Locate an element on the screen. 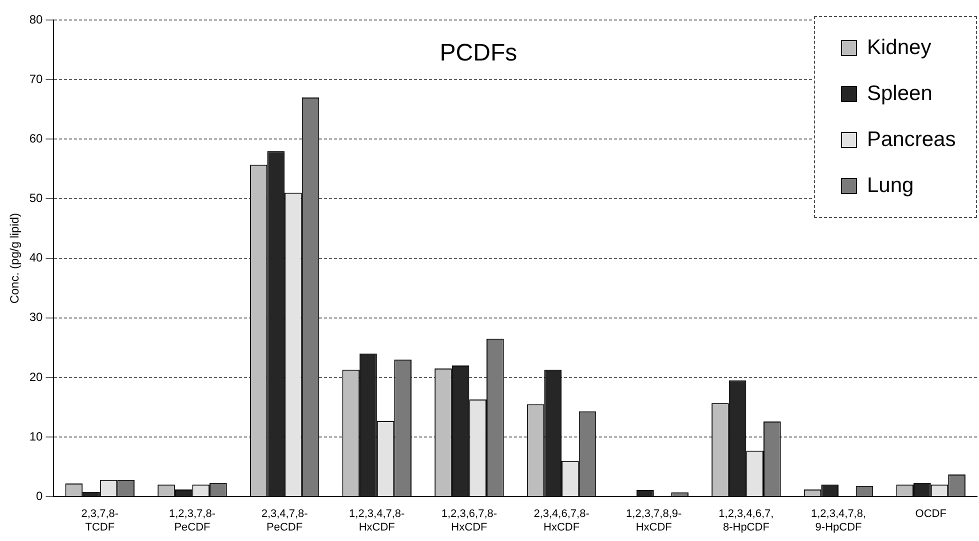  text: PCDFs is located at coordinates (479, 53).